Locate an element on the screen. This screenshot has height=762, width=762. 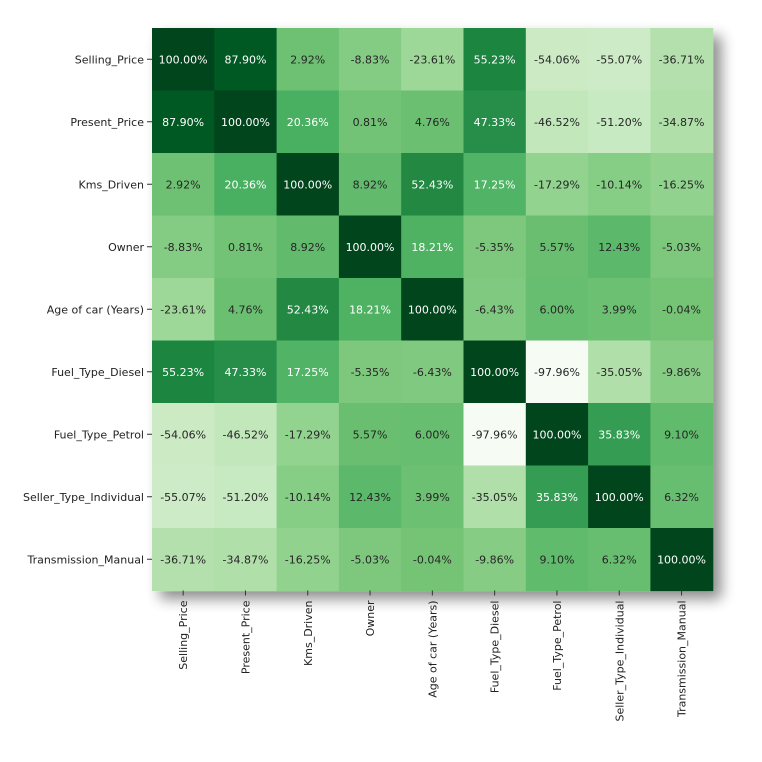
x-tick-label: Fuel_Type_Petrol is located at coordinates (557, 646).